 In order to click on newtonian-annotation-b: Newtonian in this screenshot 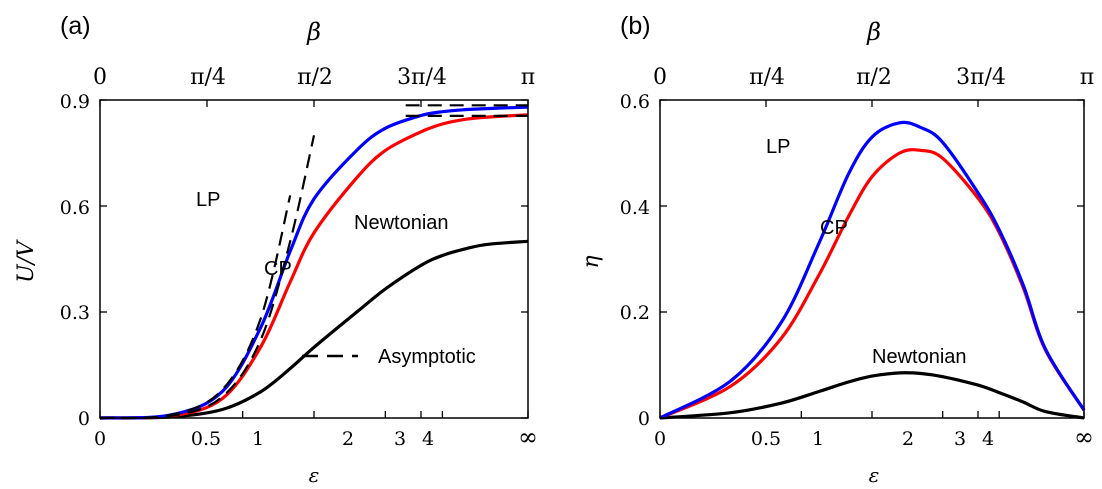, I will do `click(919, 357)`.